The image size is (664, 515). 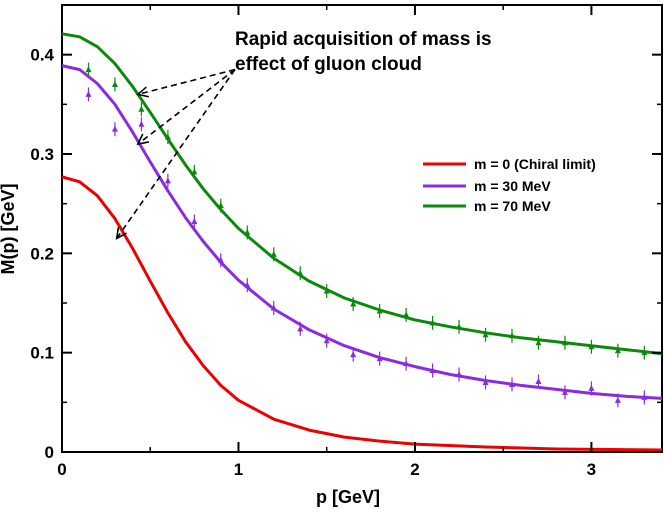 I want to click on y-tick-label: 0.2, so click(x=42, y=253).